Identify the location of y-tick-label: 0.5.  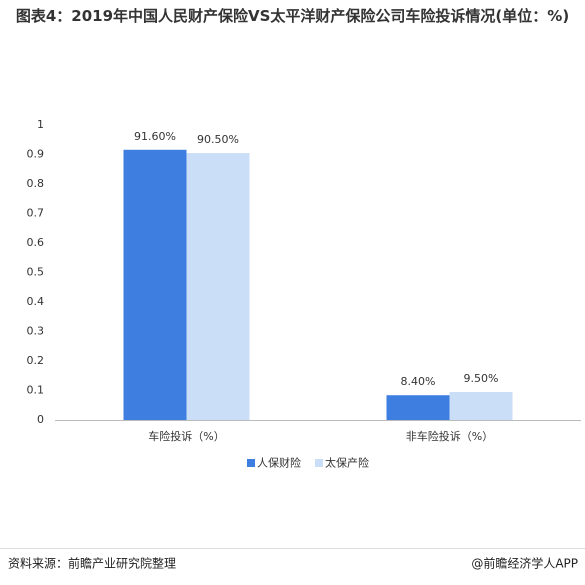
(36, 272).